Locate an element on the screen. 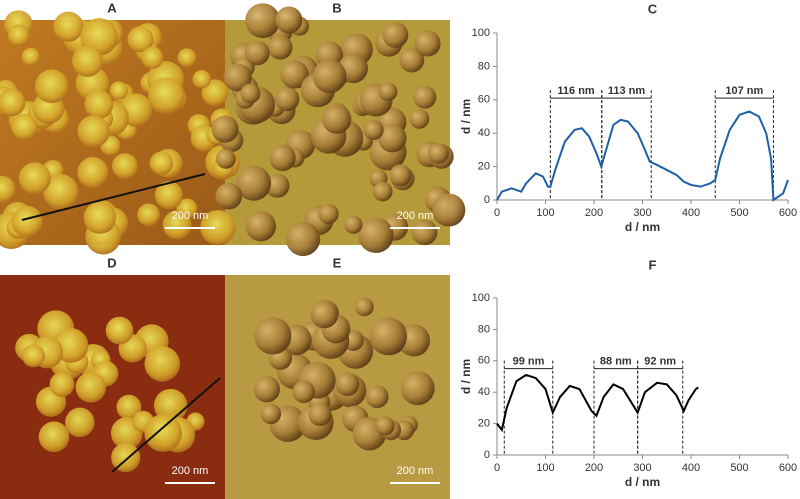 Image resolution: width=800 pixels, height=499 pixels. y-tick-label: 80 is located at coordinates (484, 66).